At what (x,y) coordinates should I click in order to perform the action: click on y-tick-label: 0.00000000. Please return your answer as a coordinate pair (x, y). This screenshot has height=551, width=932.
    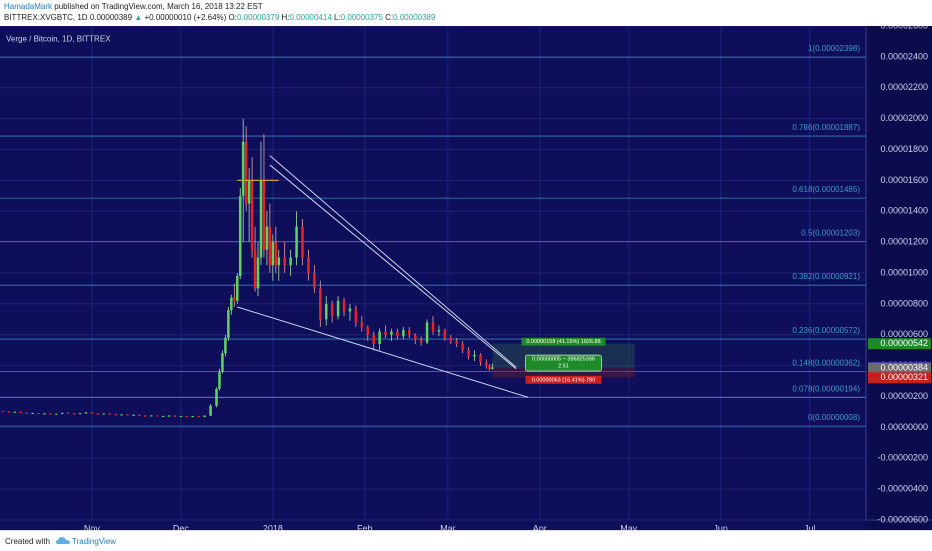
    Looking at the image, I should click on (904, 427).